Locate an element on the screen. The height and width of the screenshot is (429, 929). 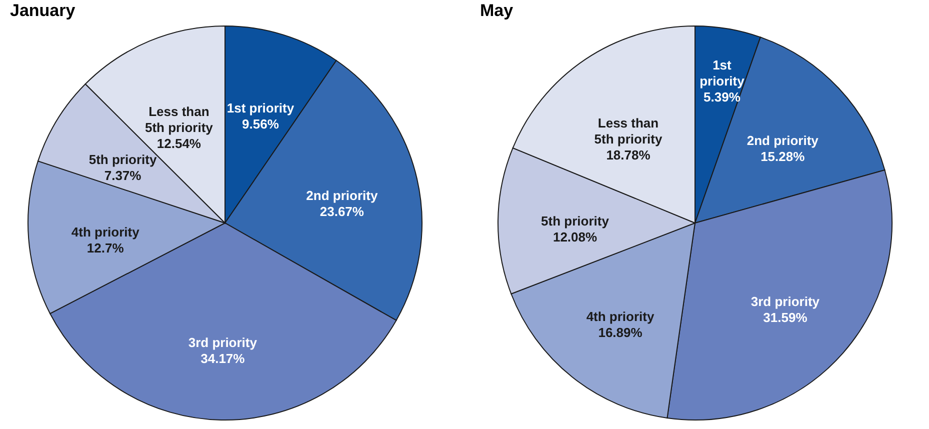
data-label: 16.89% is located at coordinates (620, 332).